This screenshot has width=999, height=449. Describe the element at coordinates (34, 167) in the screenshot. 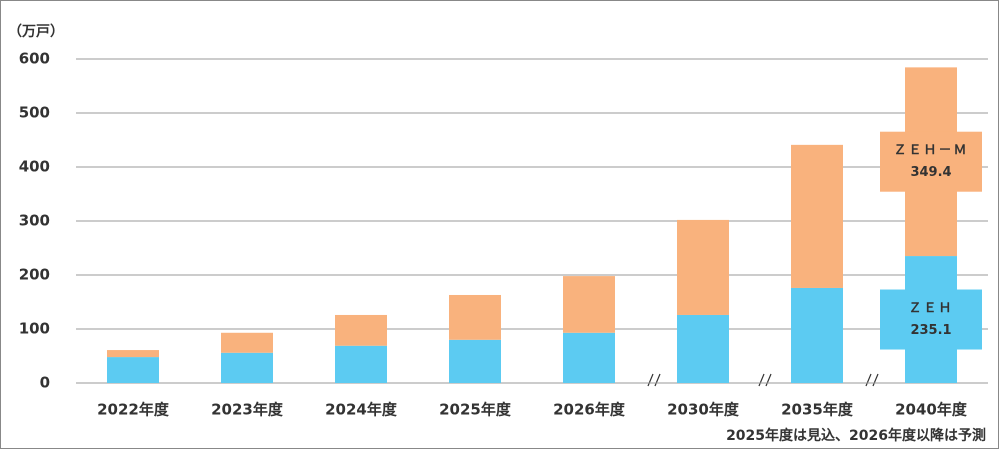

I see `y-tick-label: 400` at that location.